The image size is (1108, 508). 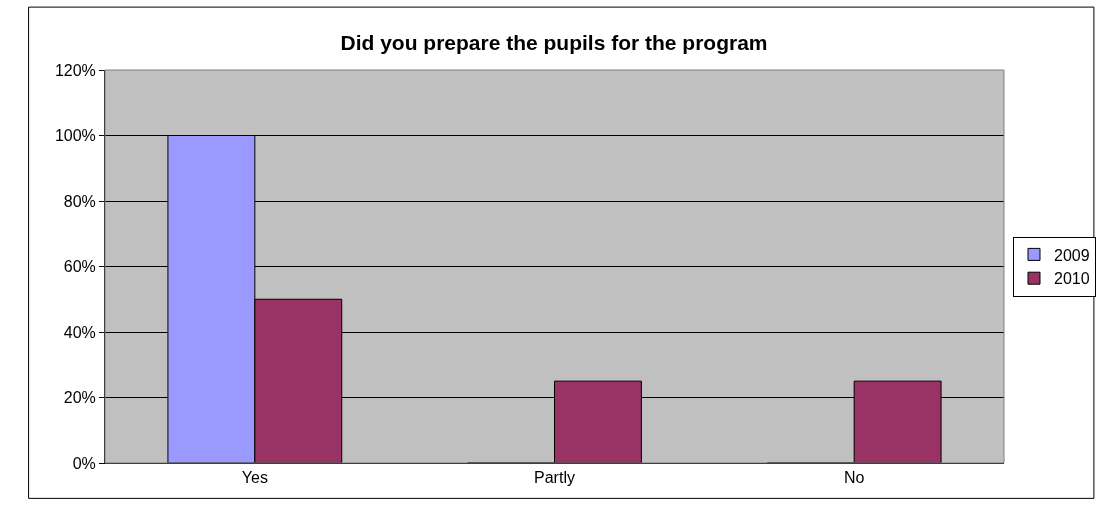 What do you see at coordinates (254, 478) in the screenshot?
I see `x-tick-label: Yes` at bounding box center [254, 478].